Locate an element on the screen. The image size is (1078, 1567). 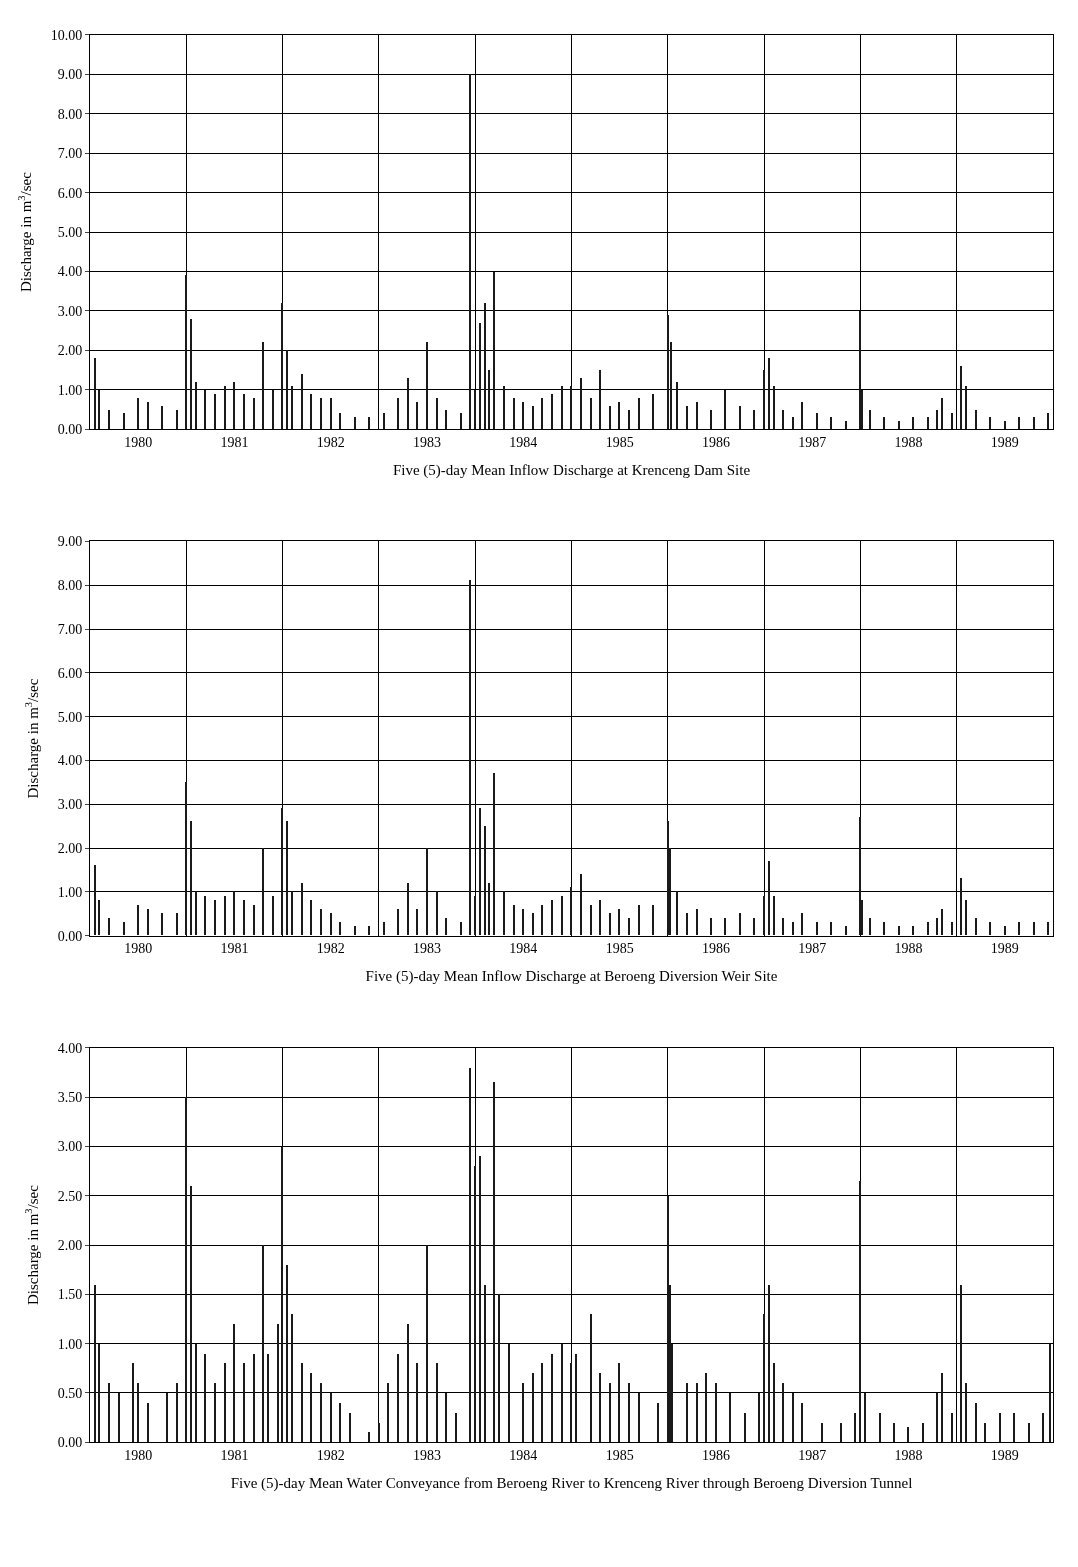
y-tick-label: 9.00 is located at coordinates (70, 542).